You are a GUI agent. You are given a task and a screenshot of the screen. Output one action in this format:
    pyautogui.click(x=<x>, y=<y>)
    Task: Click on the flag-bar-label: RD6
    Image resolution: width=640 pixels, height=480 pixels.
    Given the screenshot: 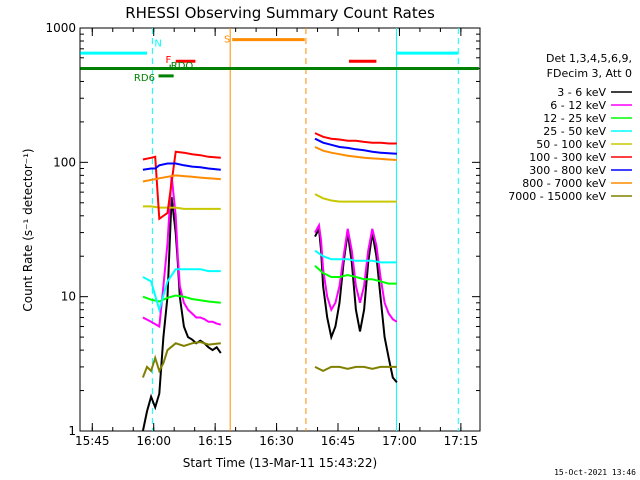 What is the action you would take?
    pyautogui.click(x=144, y=78)
    